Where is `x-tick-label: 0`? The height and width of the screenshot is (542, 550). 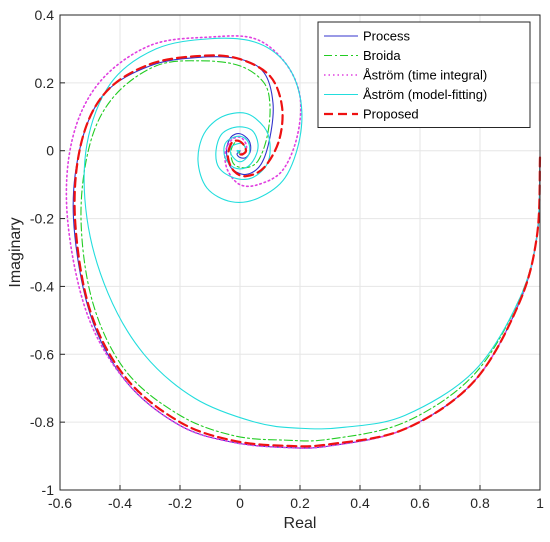 x-tick-label: 0 is located at coordinates (240, 503).